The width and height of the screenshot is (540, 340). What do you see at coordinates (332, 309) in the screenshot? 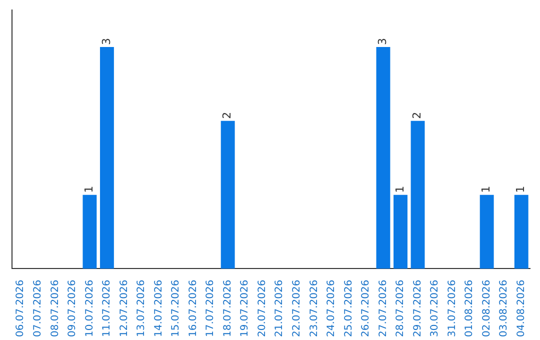
I see `x-tick-label: 24.07.2026` at bounding box center [332, 309].